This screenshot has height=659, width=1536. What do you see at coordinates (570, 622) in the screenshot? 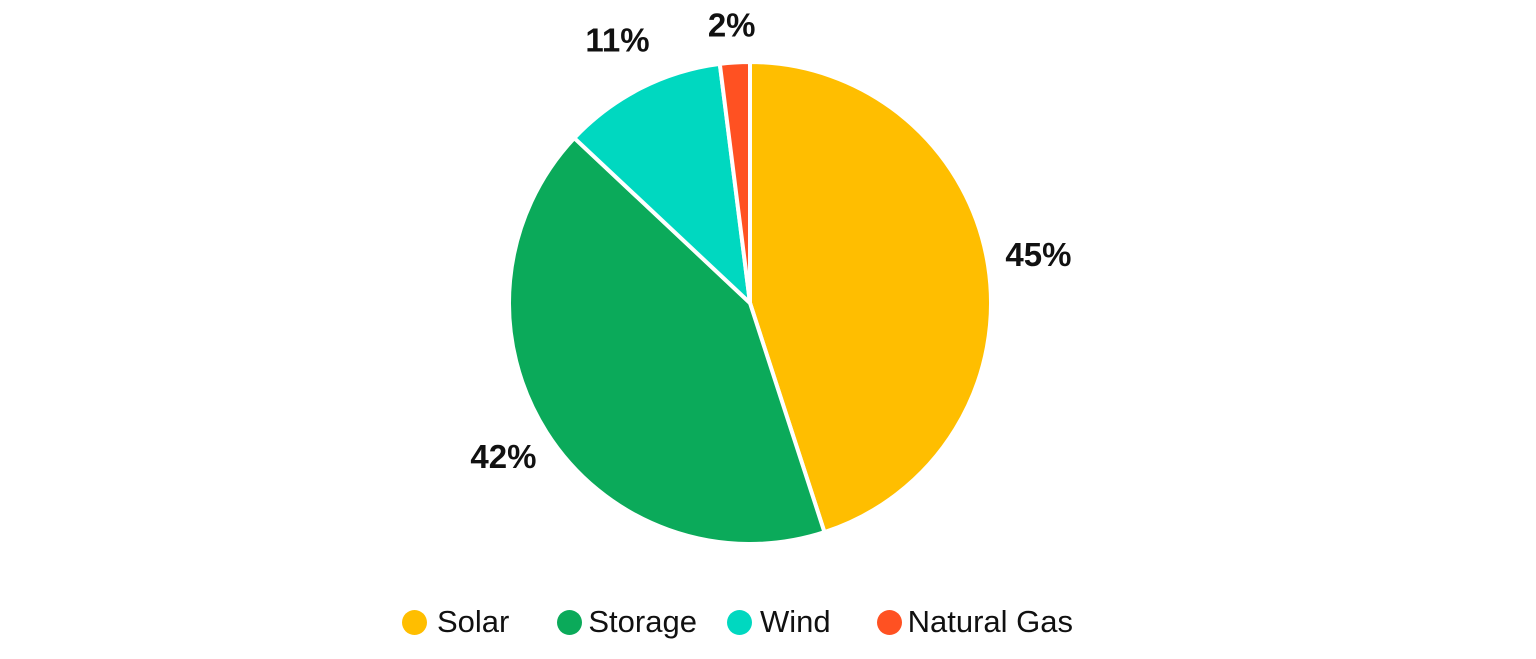
I see `legend-swatch-storage` at bounding box center [570, 622].